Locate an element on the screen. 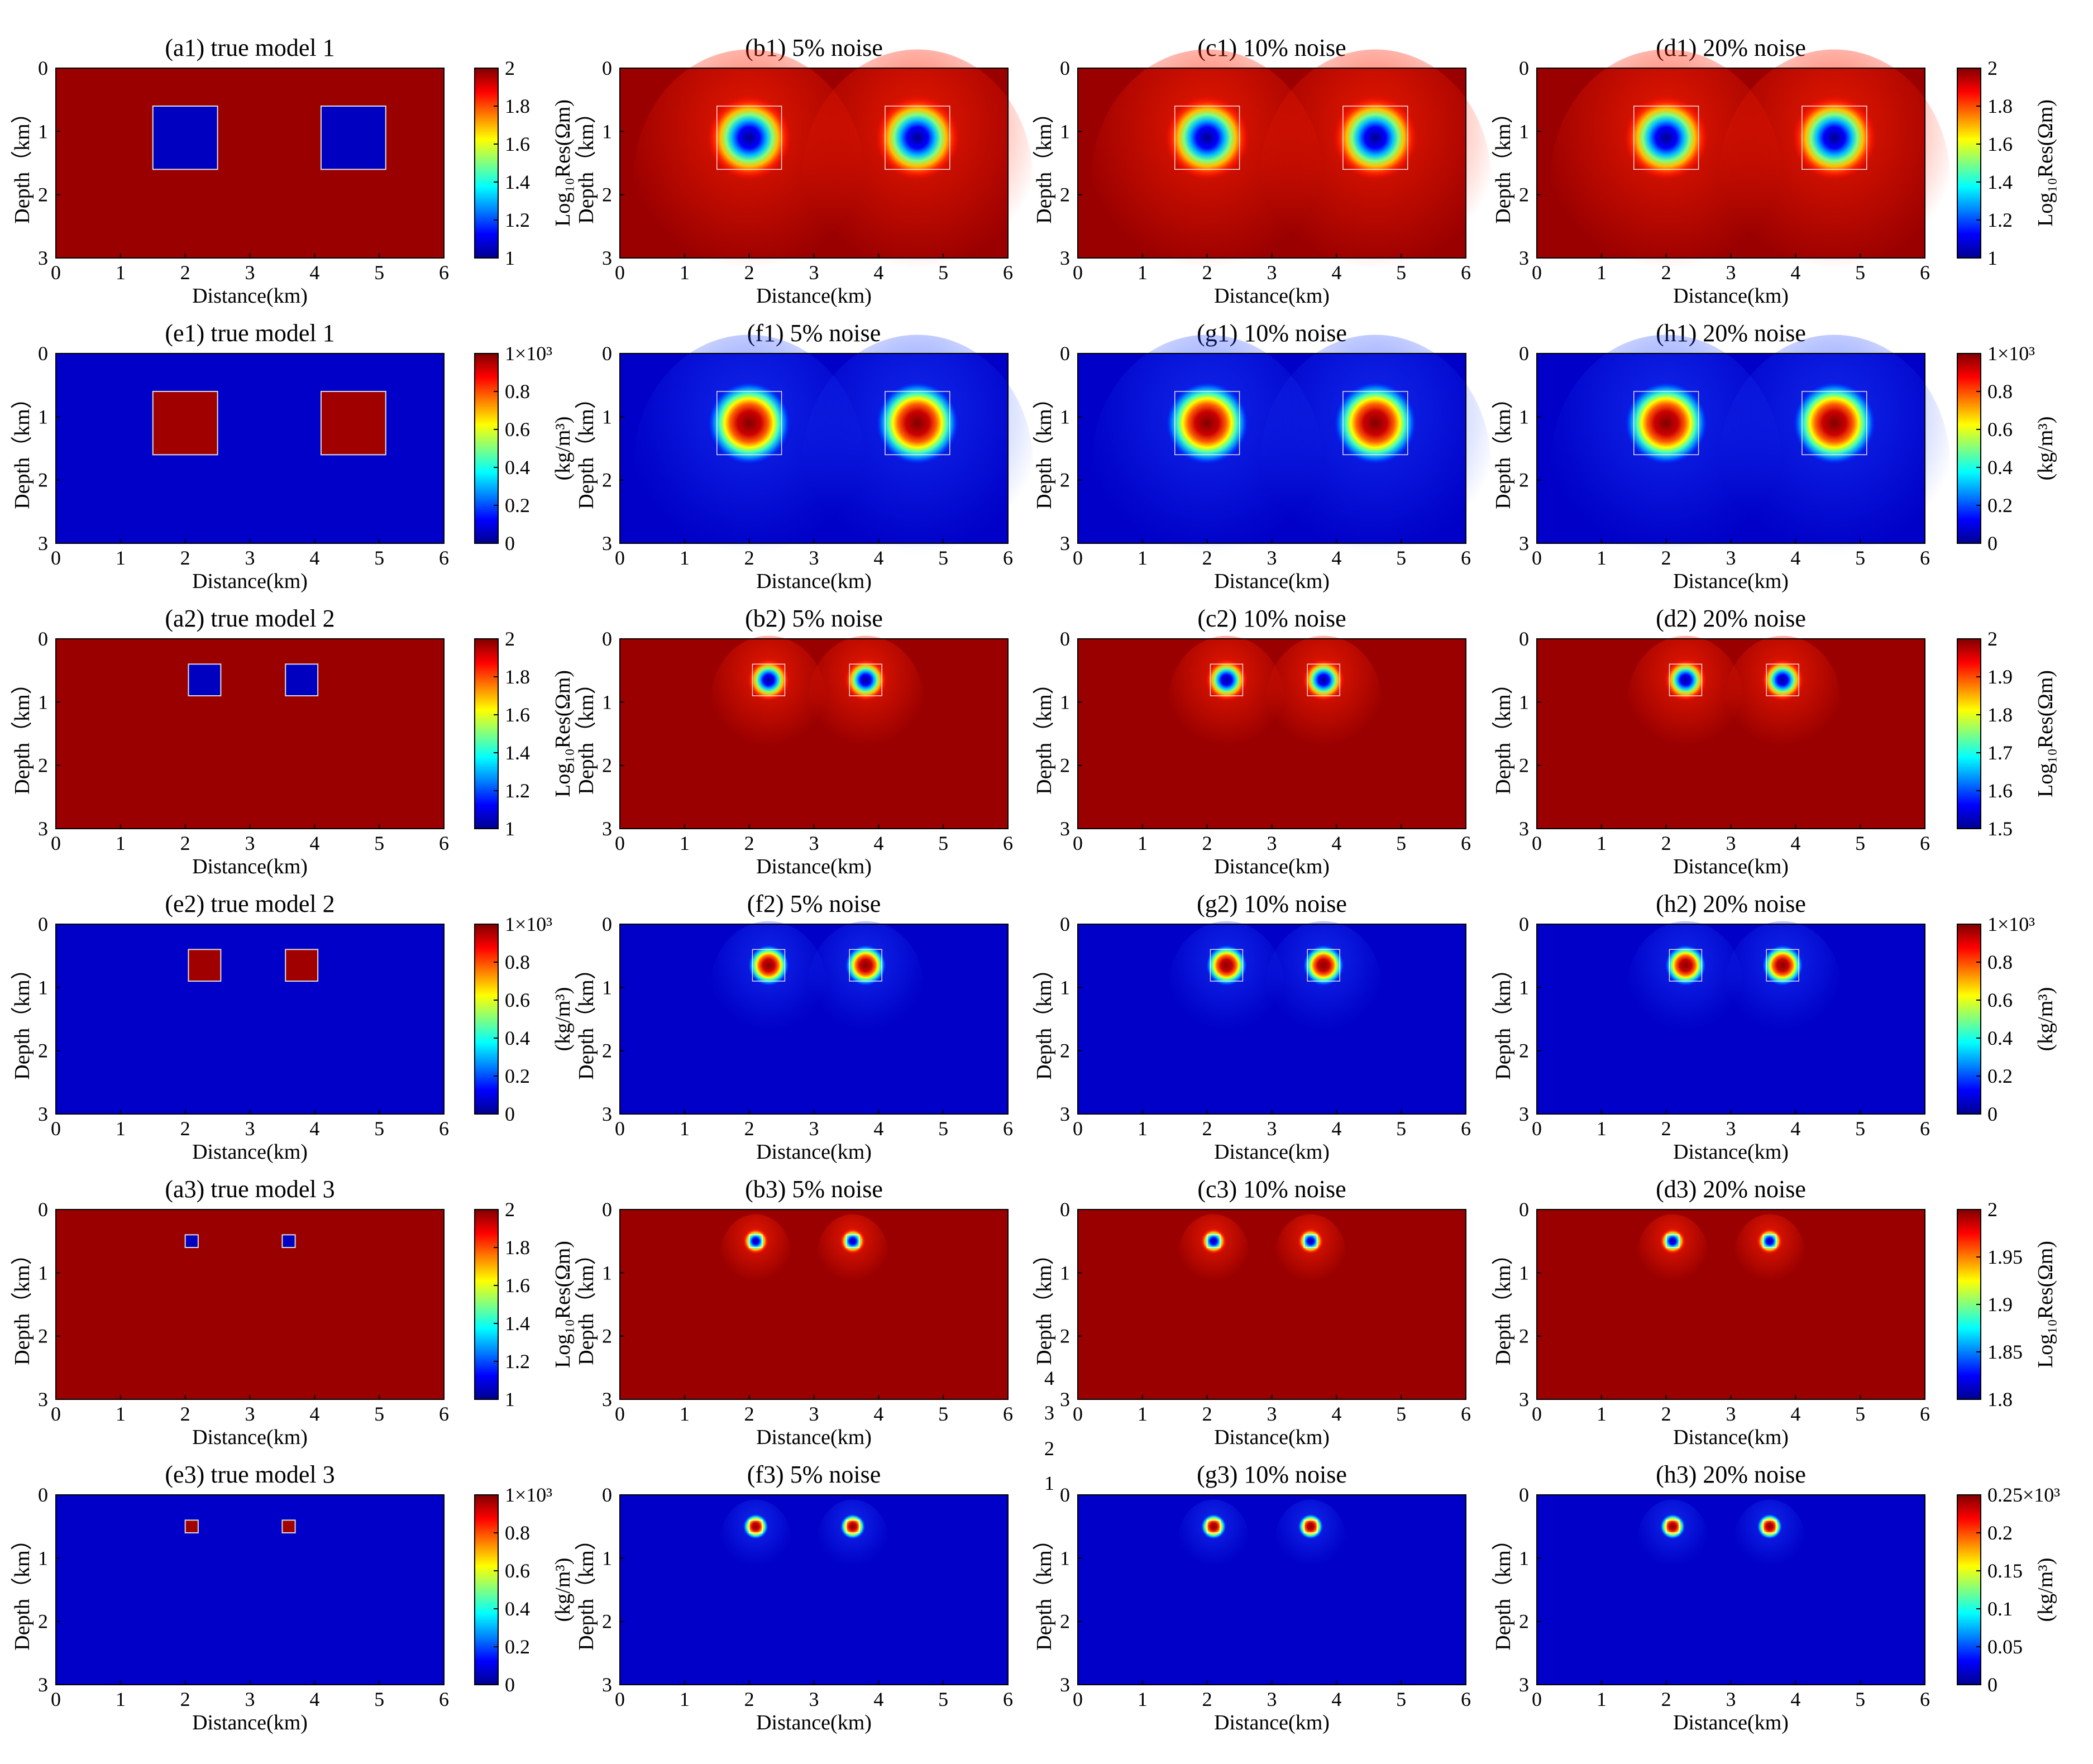 Image resolution: width=2093 pixels, height=1764 pixels. colorbar-left: 1×10³ 0.8 0.6 0.4 0.2 0 (kg/m³) is located at coordinates (524, 448).